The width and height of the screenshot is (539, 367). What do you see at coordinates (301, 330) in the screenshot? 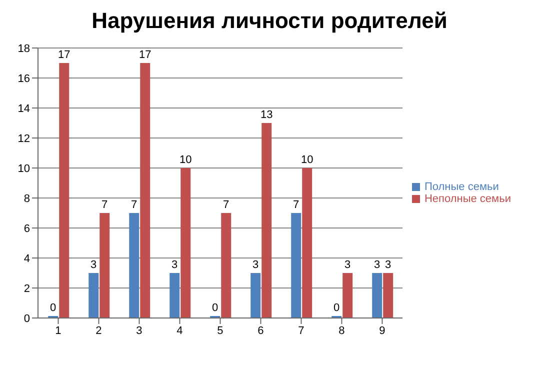
I see `x-tick-label: 7` at bounding box center [301, 330].